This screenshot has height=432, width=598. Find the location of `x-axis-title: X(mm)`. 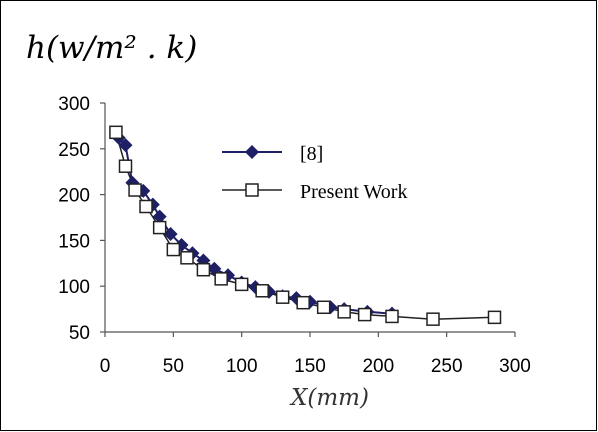

x-axis-title: X(mm) is located at coordinates (329, 398).